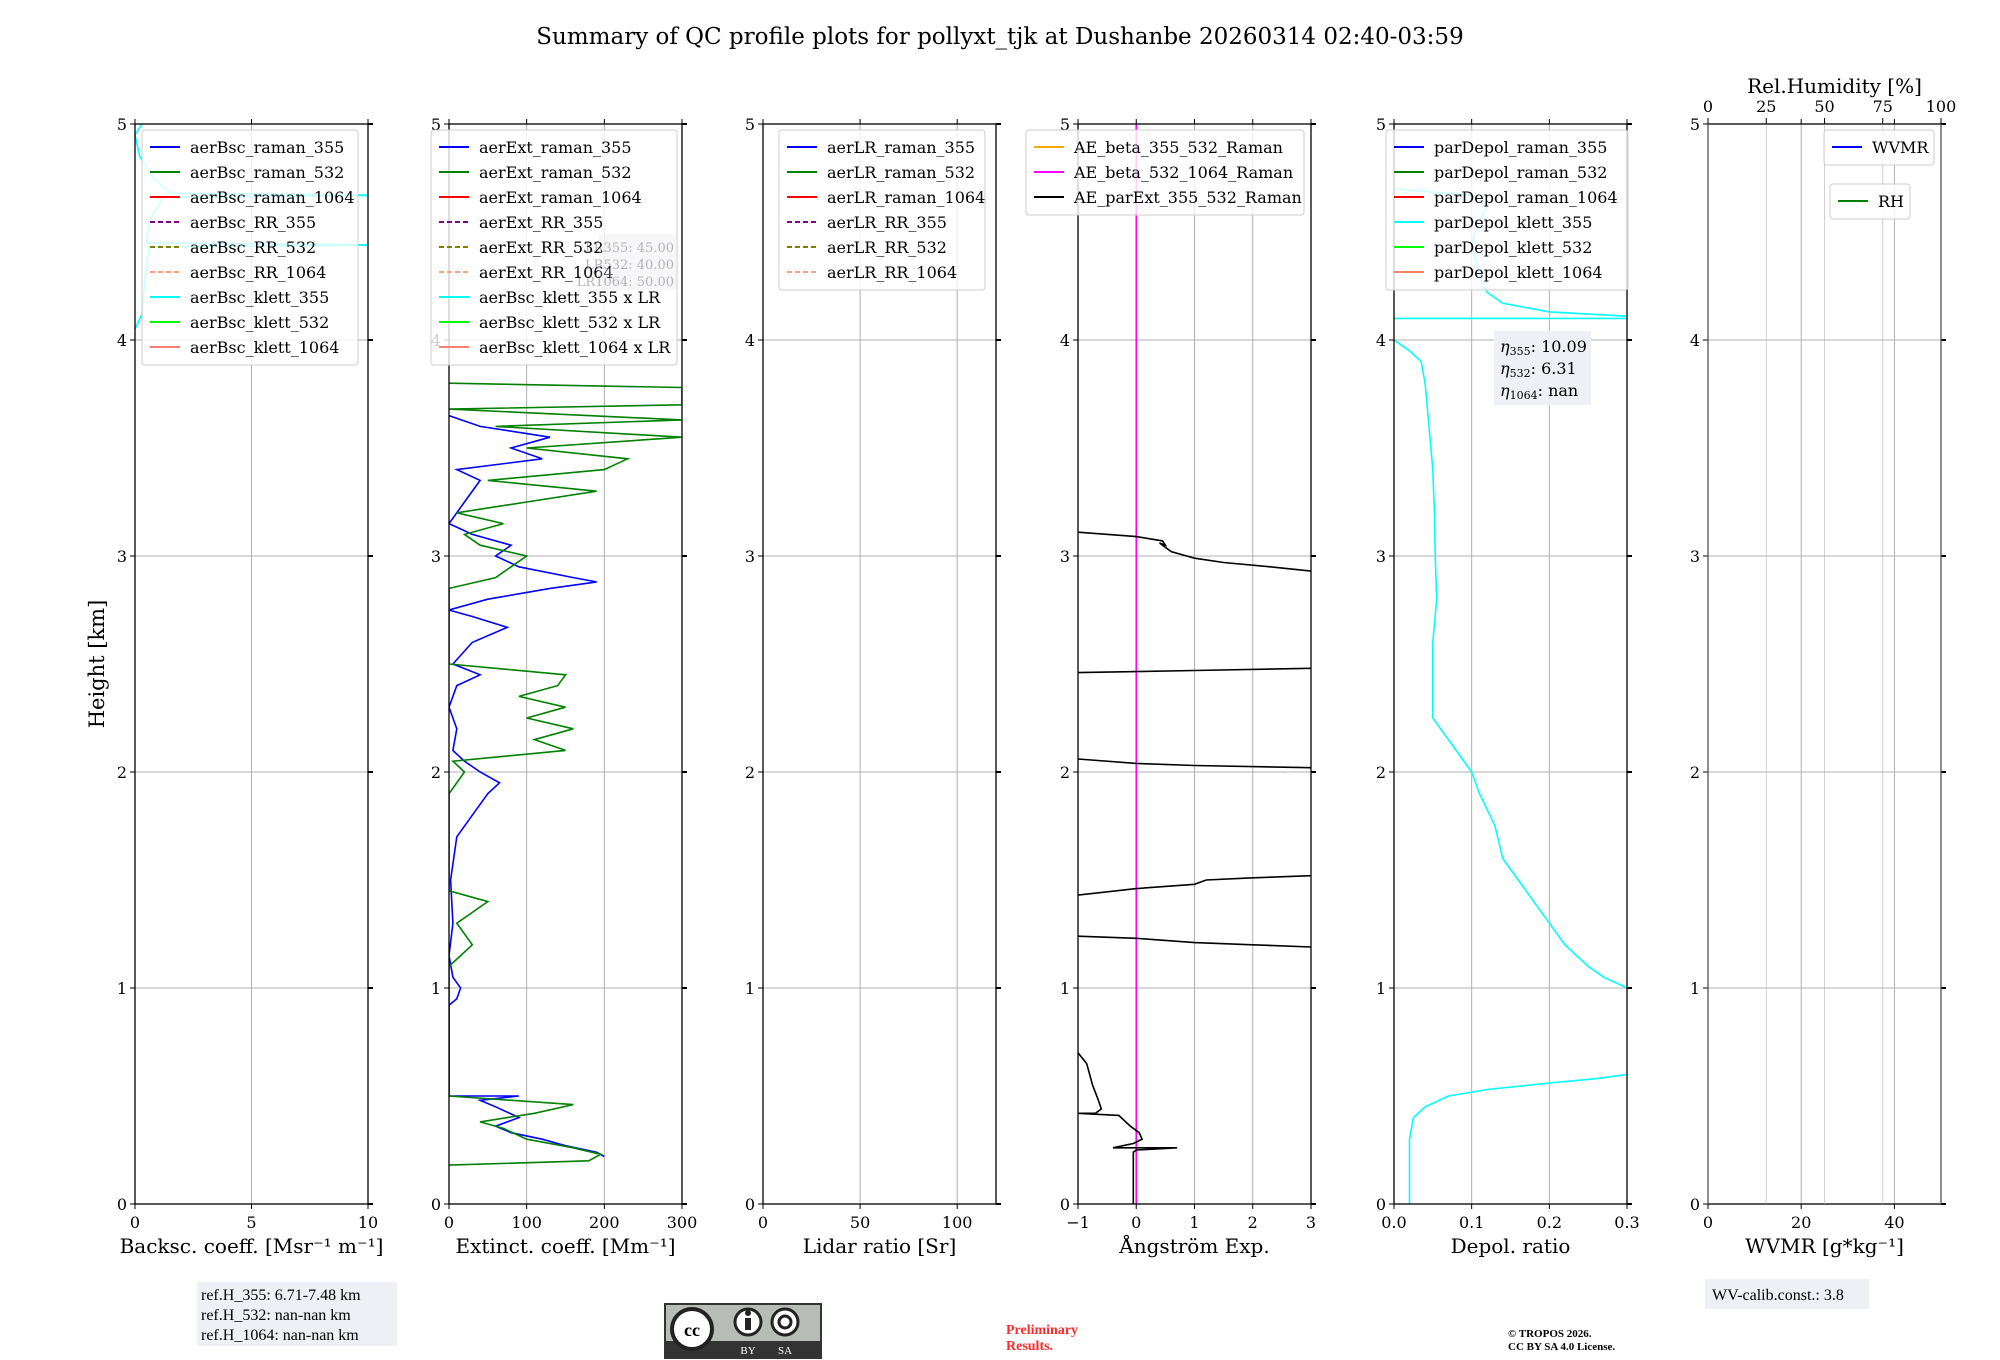 This screenshot has height=1360, width=2000. What do you see at coordinates (692, 1330) in the screenshot?
I see `svg-text: cc` at bounding box center [692, 1330].